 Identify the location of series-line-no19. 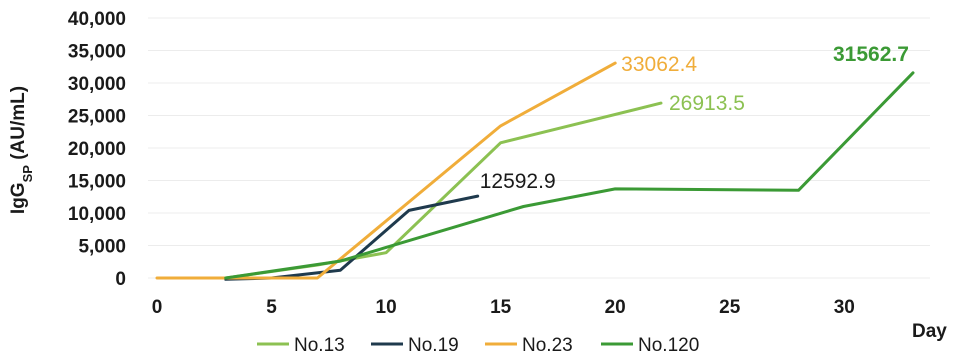
(352, 237).